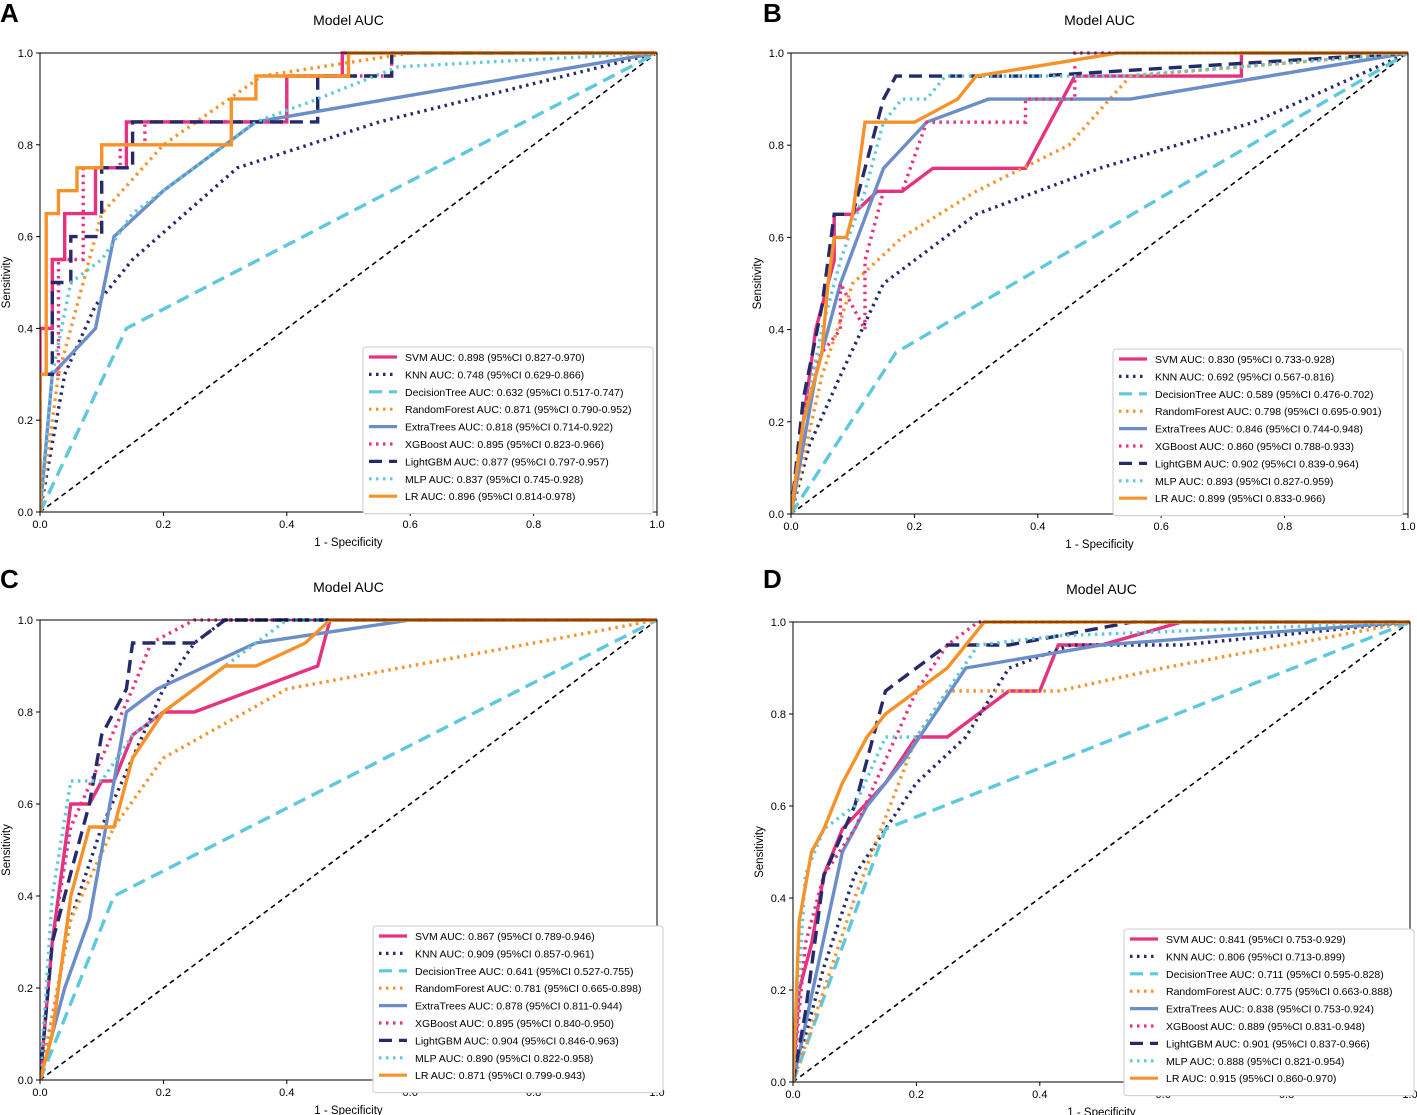 The image size is (1417, 1115). I want to click on legend-label: SVM AUC: 0.841 (95%CI 0.753-0.929), so click(1256, 940).